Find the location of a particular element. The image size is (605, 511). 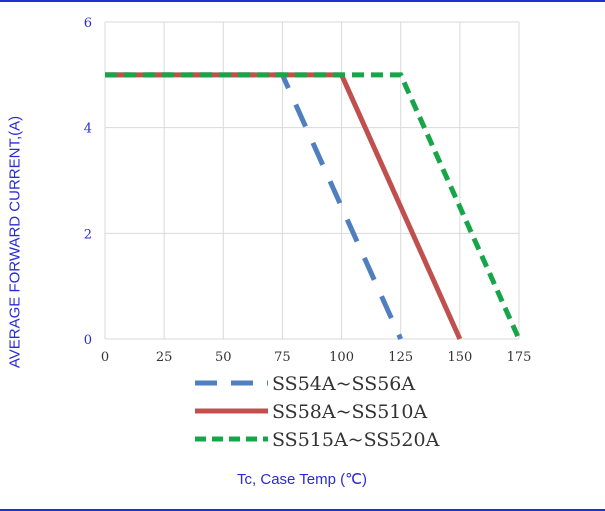

y-tick-label: 6 is located at coordinates (88, 23).